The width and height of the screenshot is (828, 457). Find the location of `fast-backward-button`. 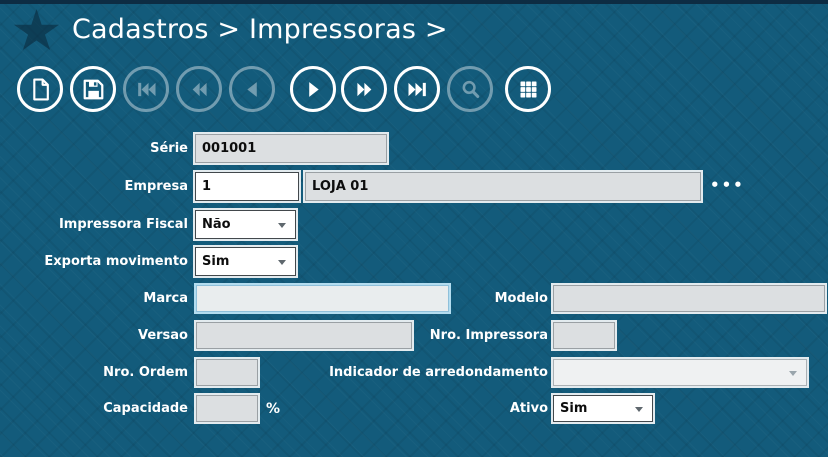

fast-backward-button is located at coordinates (199, 89).